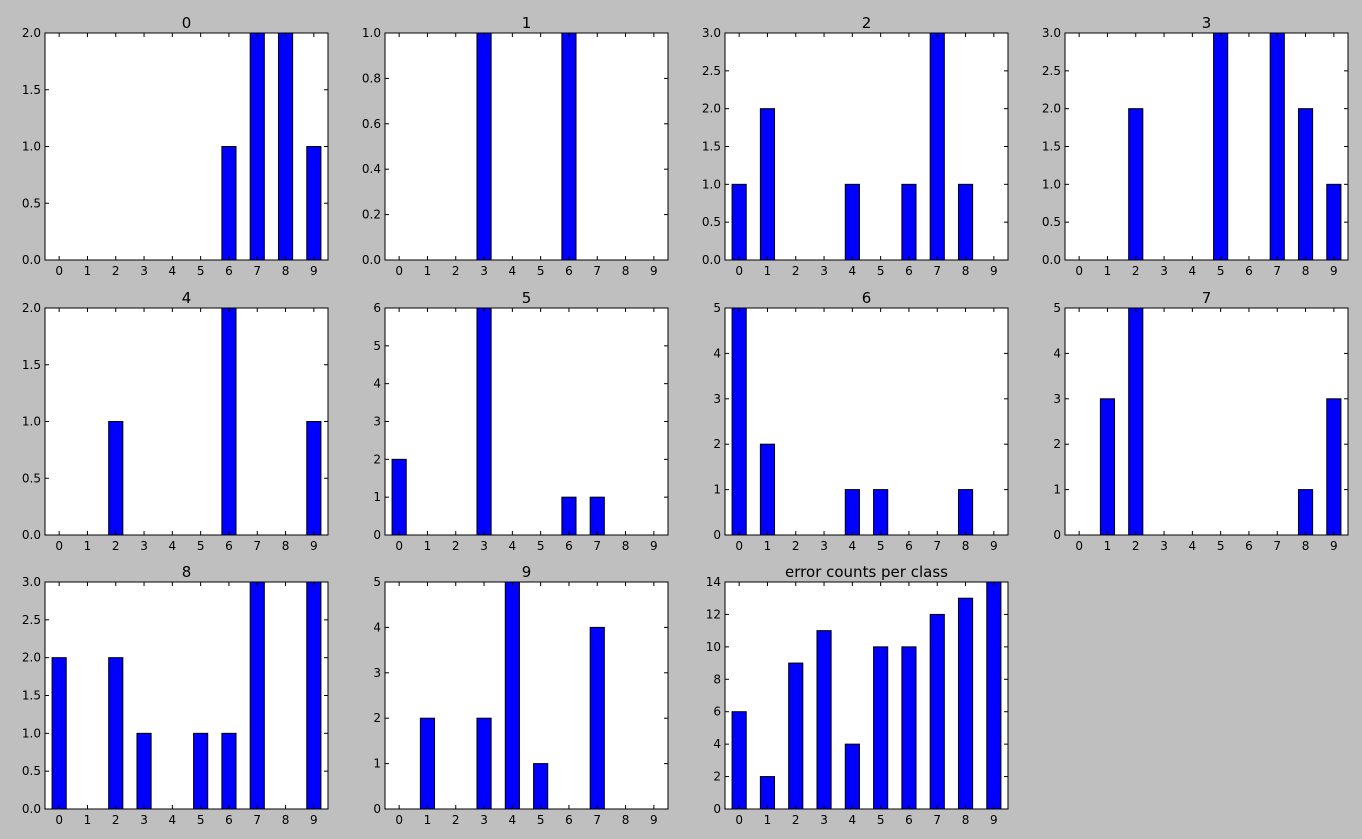 The height and width of the screenshot is (839, 1362). What do you see at coordinates (1201, 421) in the screenshot?
I see `subplot-7: 7 0 1 2 3 4 5 6 7 8 9 0 1 2 3 4 5` at bounding box center [1201, 421].